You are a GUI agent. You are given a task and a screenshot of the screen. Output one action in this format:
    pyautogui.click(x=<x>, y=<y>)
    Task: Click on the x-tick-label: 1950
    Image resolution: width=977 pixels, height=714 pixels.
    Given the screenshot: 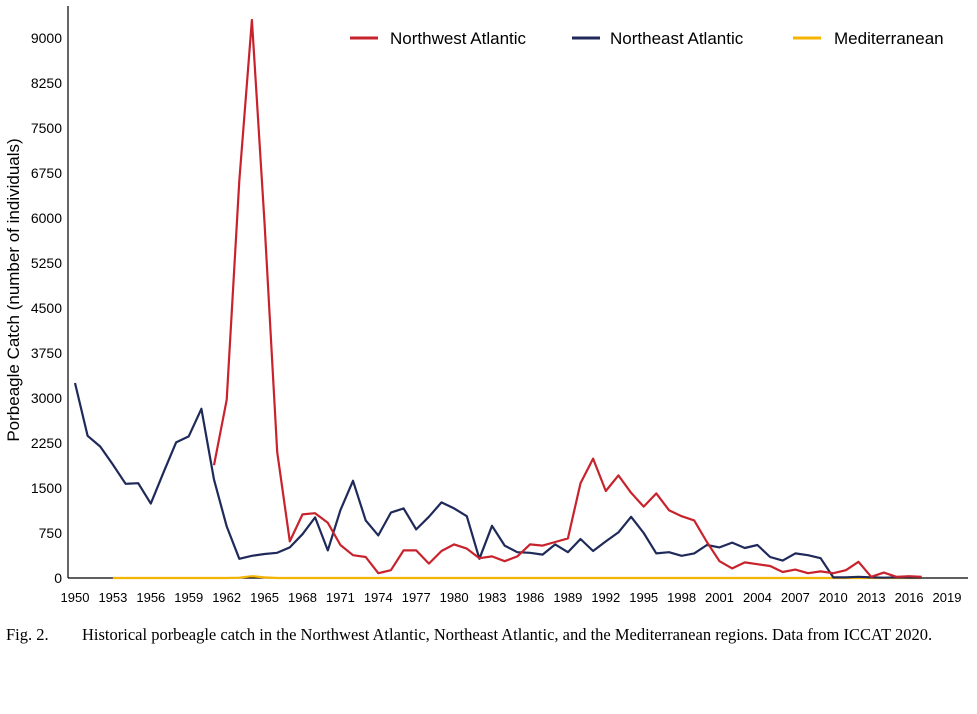 What is the action you would take?
    pyautogui.click(x=75, y=597)
    